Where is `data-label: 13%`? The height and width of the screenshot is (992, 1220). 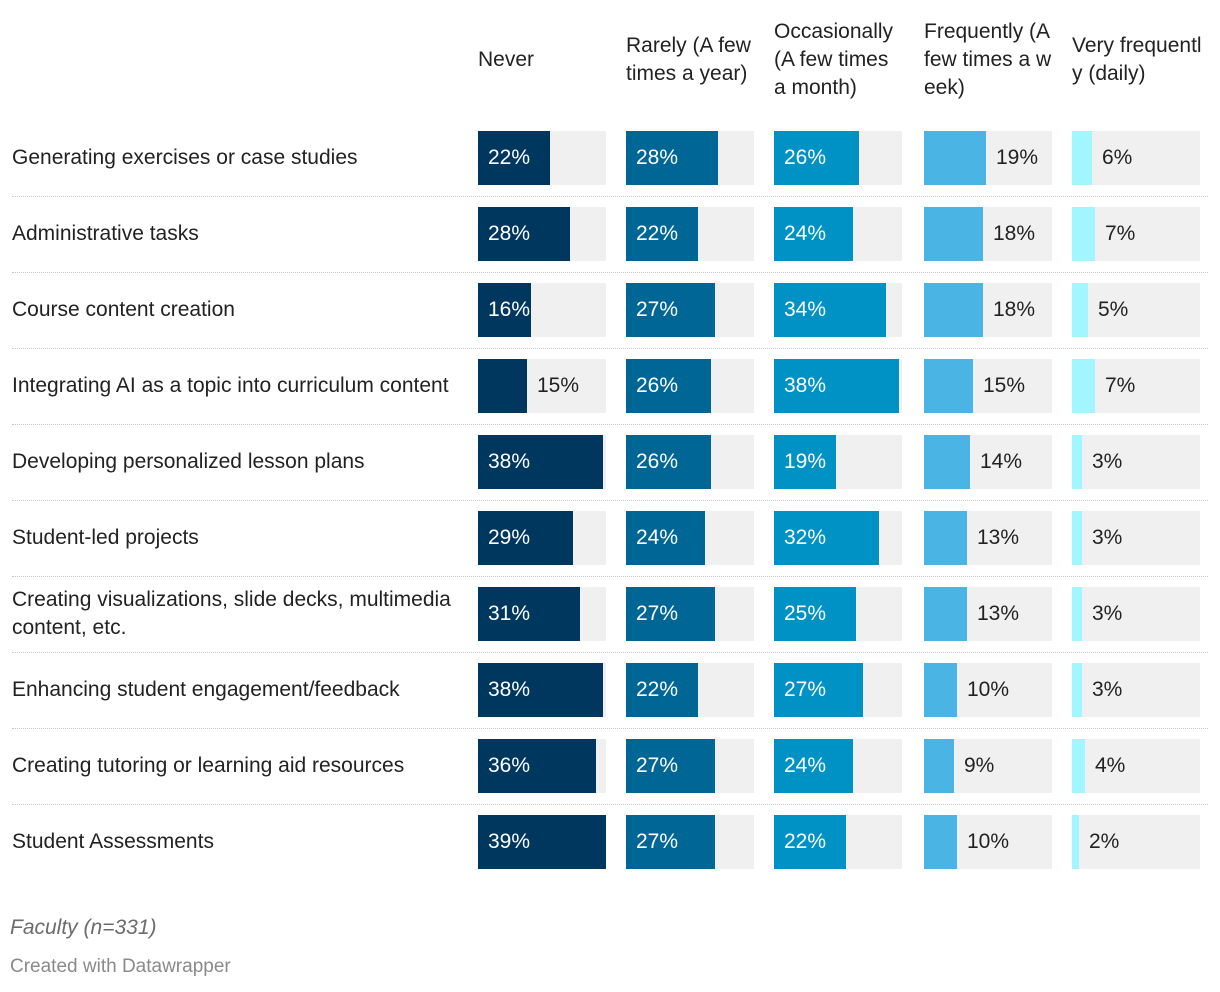
data-label: 13% is located at coordinates (998, 537).